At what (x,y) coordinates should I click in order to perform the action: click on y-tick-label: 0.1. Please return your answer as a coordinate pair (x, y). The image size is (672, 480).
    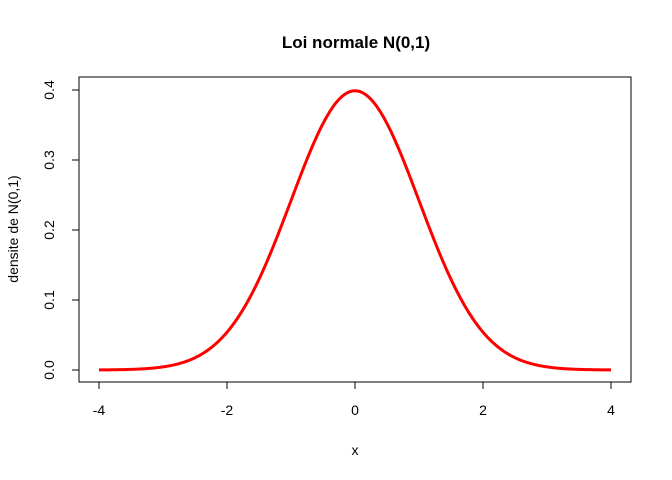
    Looking at the image, I should click on (49, 300).